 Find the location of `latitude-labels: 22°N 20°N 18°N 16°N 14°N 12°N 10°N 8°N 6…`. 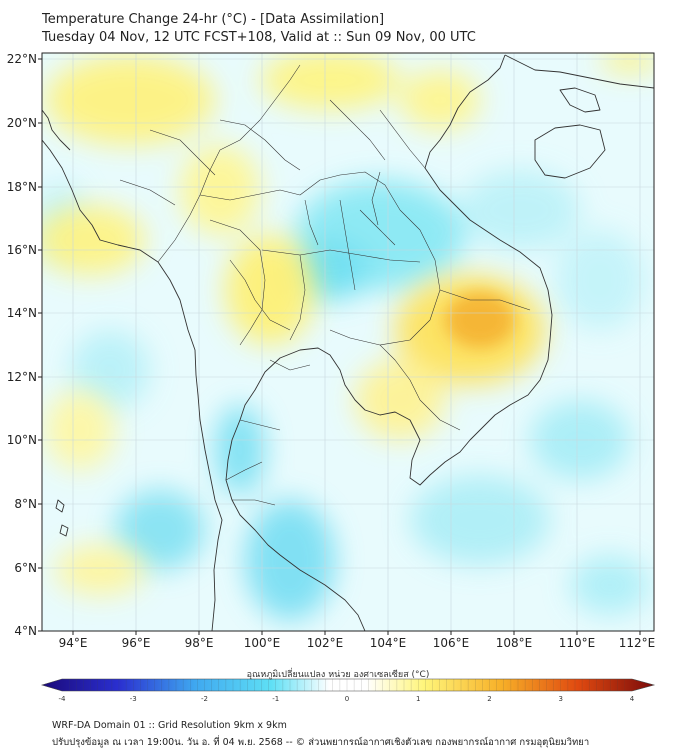

latitude-labels: 22°N 20°N 18°N 16°N 14°N 12°N 10°N 8°N 6… is located at coordinates (22, 345).